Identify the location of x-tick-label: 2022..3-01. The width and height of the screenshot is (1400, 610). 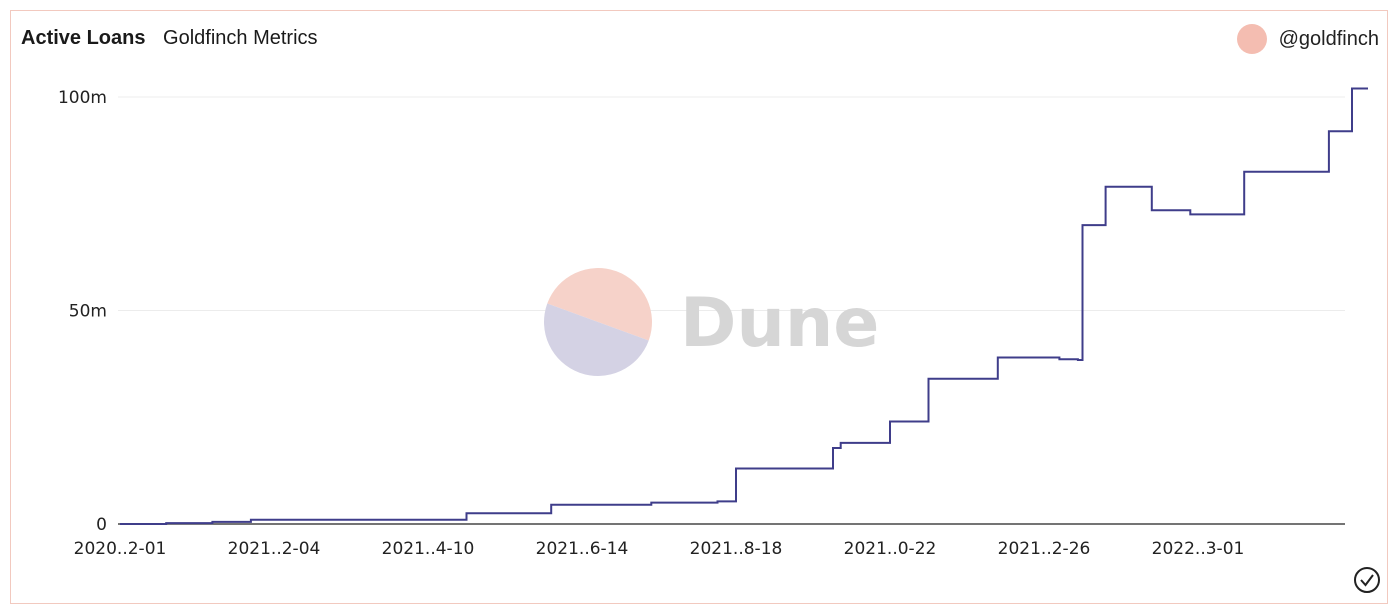
(1198, 549).